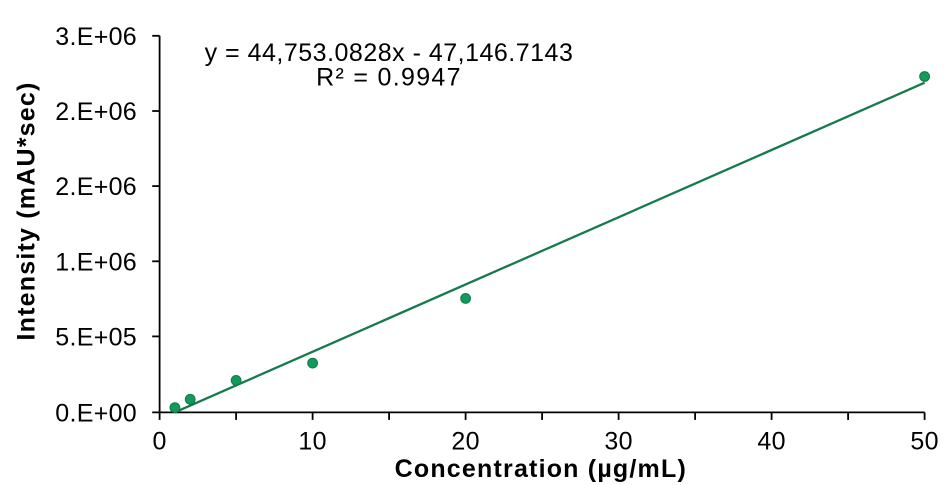 Image resolution: width=950 pixels, height=485 pixels. What do you see at coordinates (159, 442) in the screenshot?
I see `svg-text: 0` at bounding box center [159, 442].